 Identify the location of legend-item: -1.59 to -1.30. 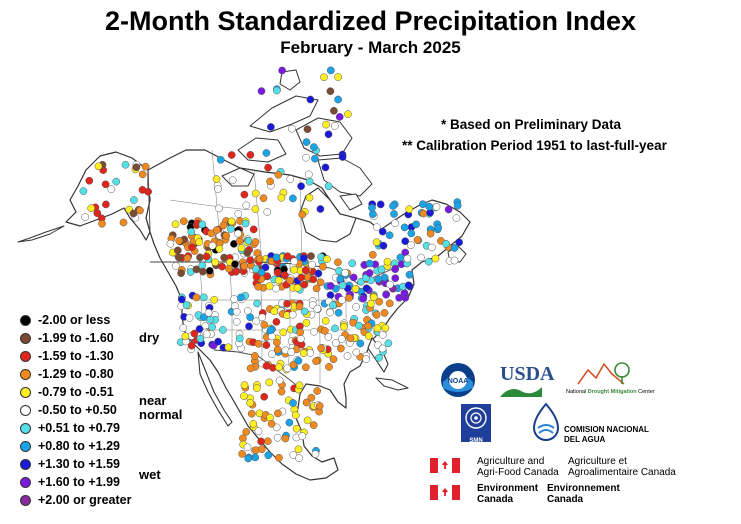
(75, 356).